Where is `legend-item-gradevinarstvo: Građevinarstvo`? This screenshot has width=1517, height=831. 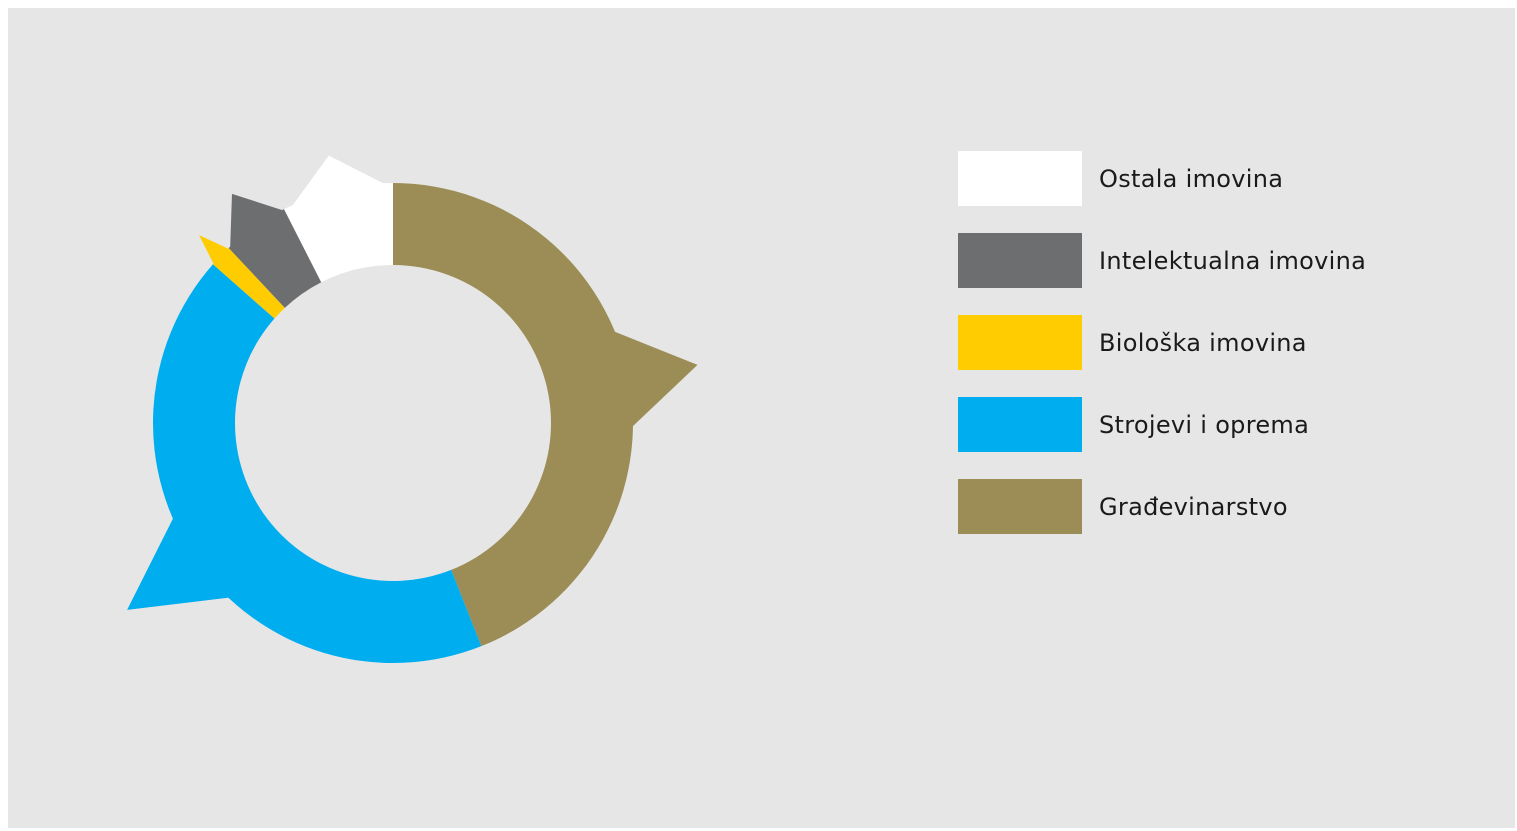 legend-item-gradevinarstvo: Građevinarstvo is located at coordinates (1162, 506).